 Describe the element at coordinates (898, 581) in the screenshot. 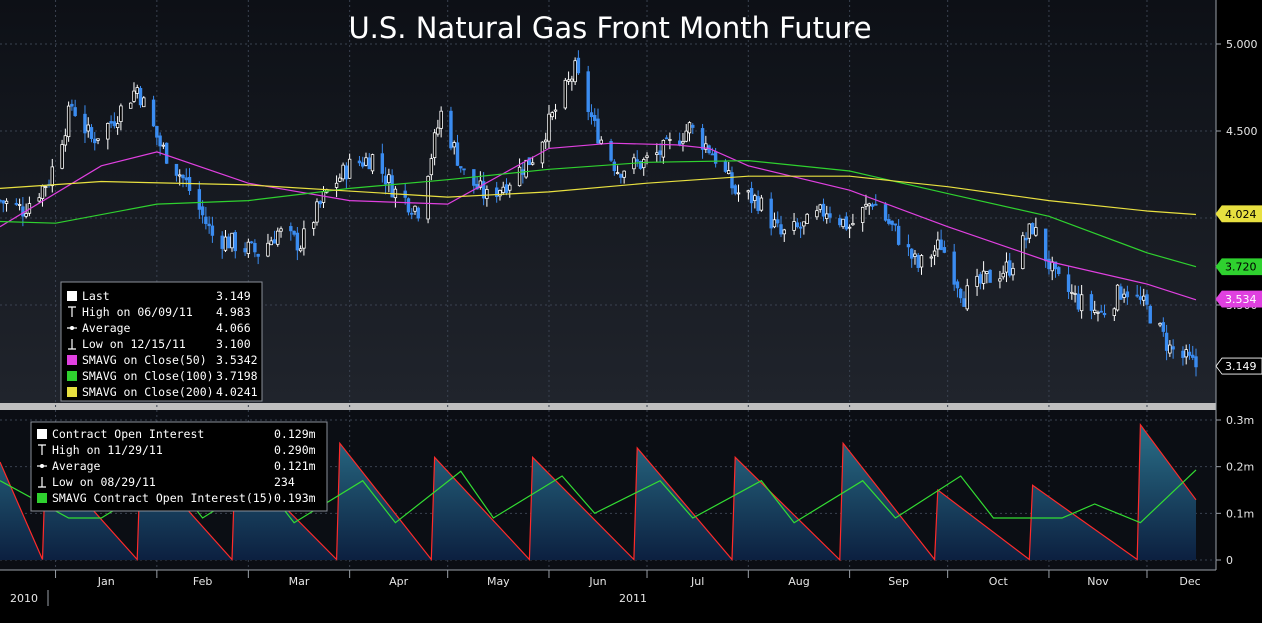

I see `month-label: Sep` at that location.